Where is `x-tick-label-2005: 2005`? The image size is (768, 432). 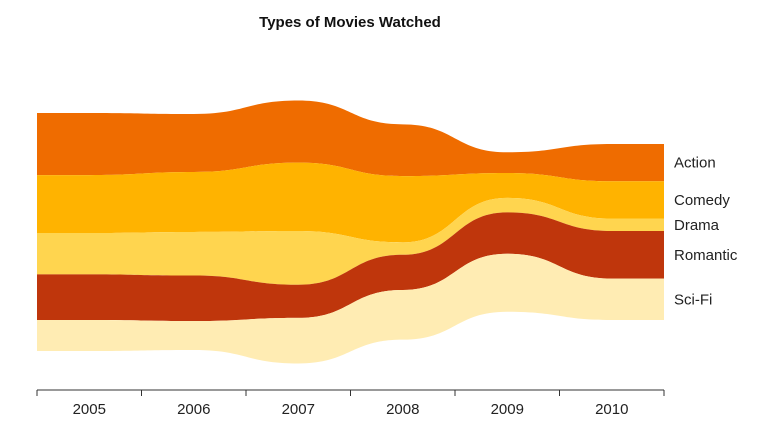 x-tick-label-2005: 2005 is located at coordinates (89, 409).